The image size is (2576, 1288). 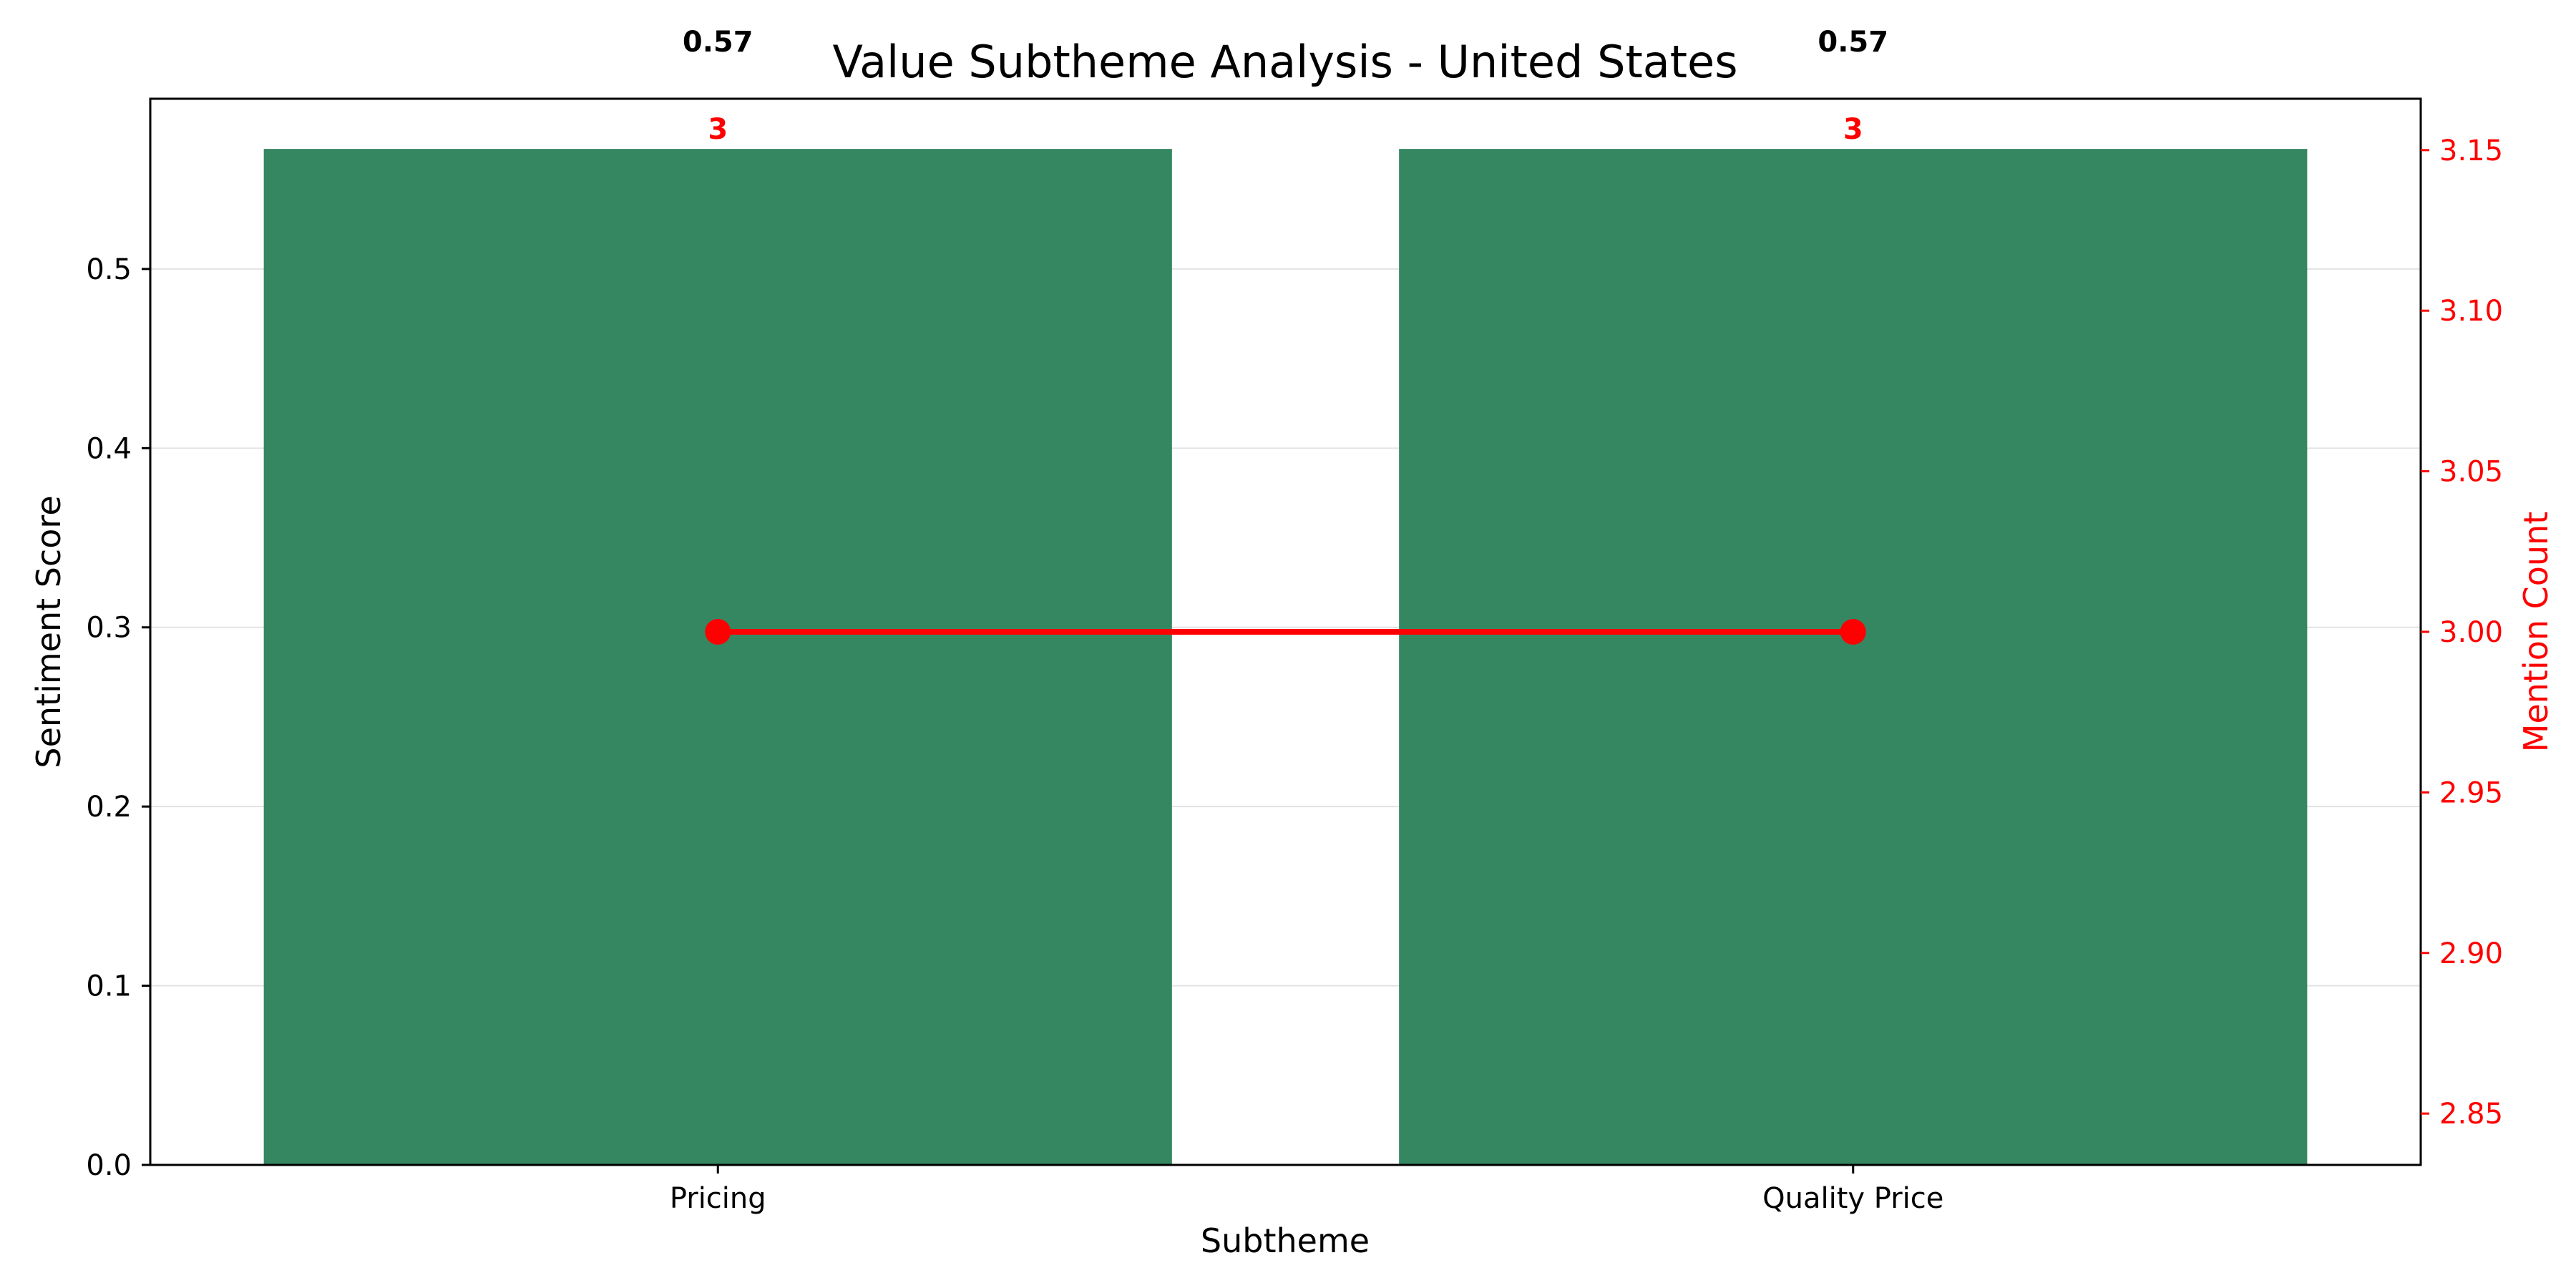 I want to click on y2-tick-label: 2.90, so click(x=2471, y=953).